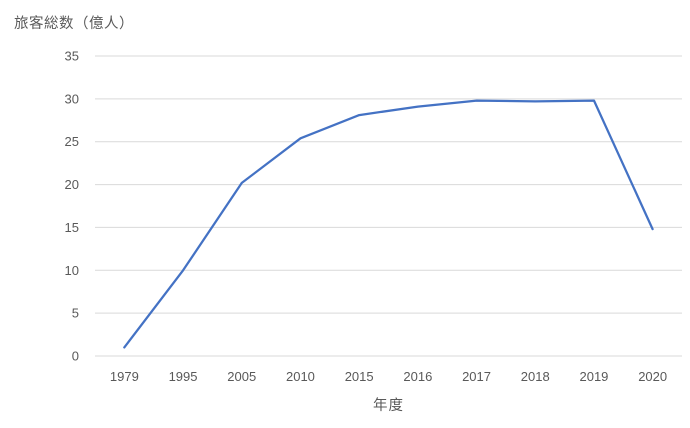 The width and height of the screenshot is (690, 428). I want to click on x-axis-title: 年度, so click(388, 406).